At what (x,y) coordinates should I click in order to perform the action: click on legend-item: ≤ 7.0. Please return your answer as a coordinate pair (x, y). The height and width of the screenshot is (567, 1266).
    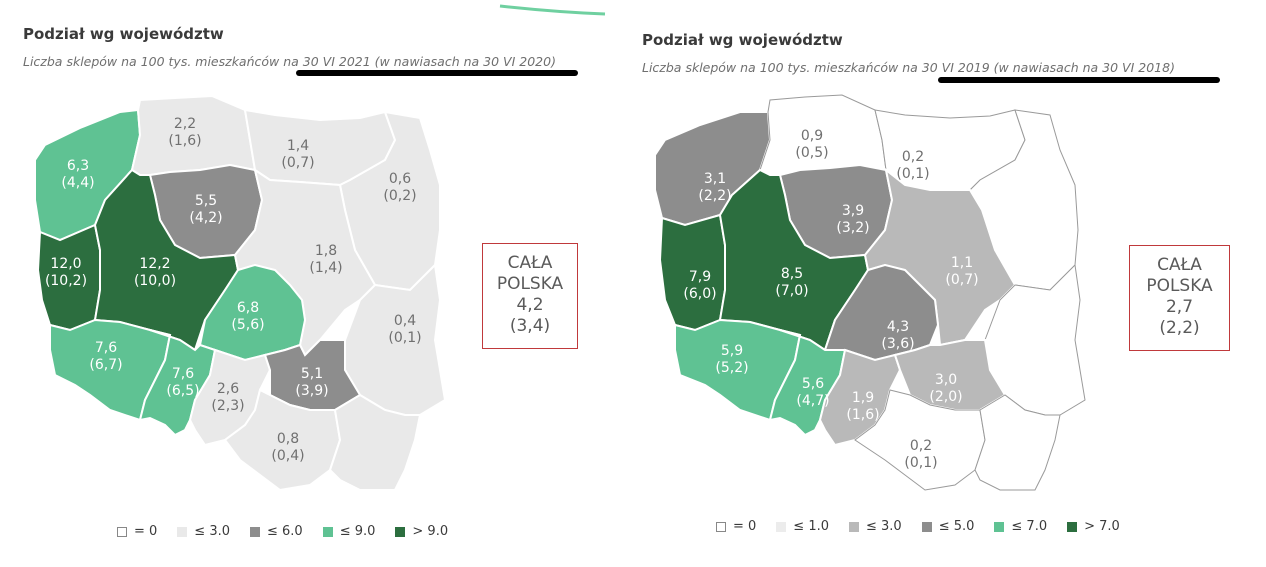
    Looking at the image, I should click on (1020, 526).